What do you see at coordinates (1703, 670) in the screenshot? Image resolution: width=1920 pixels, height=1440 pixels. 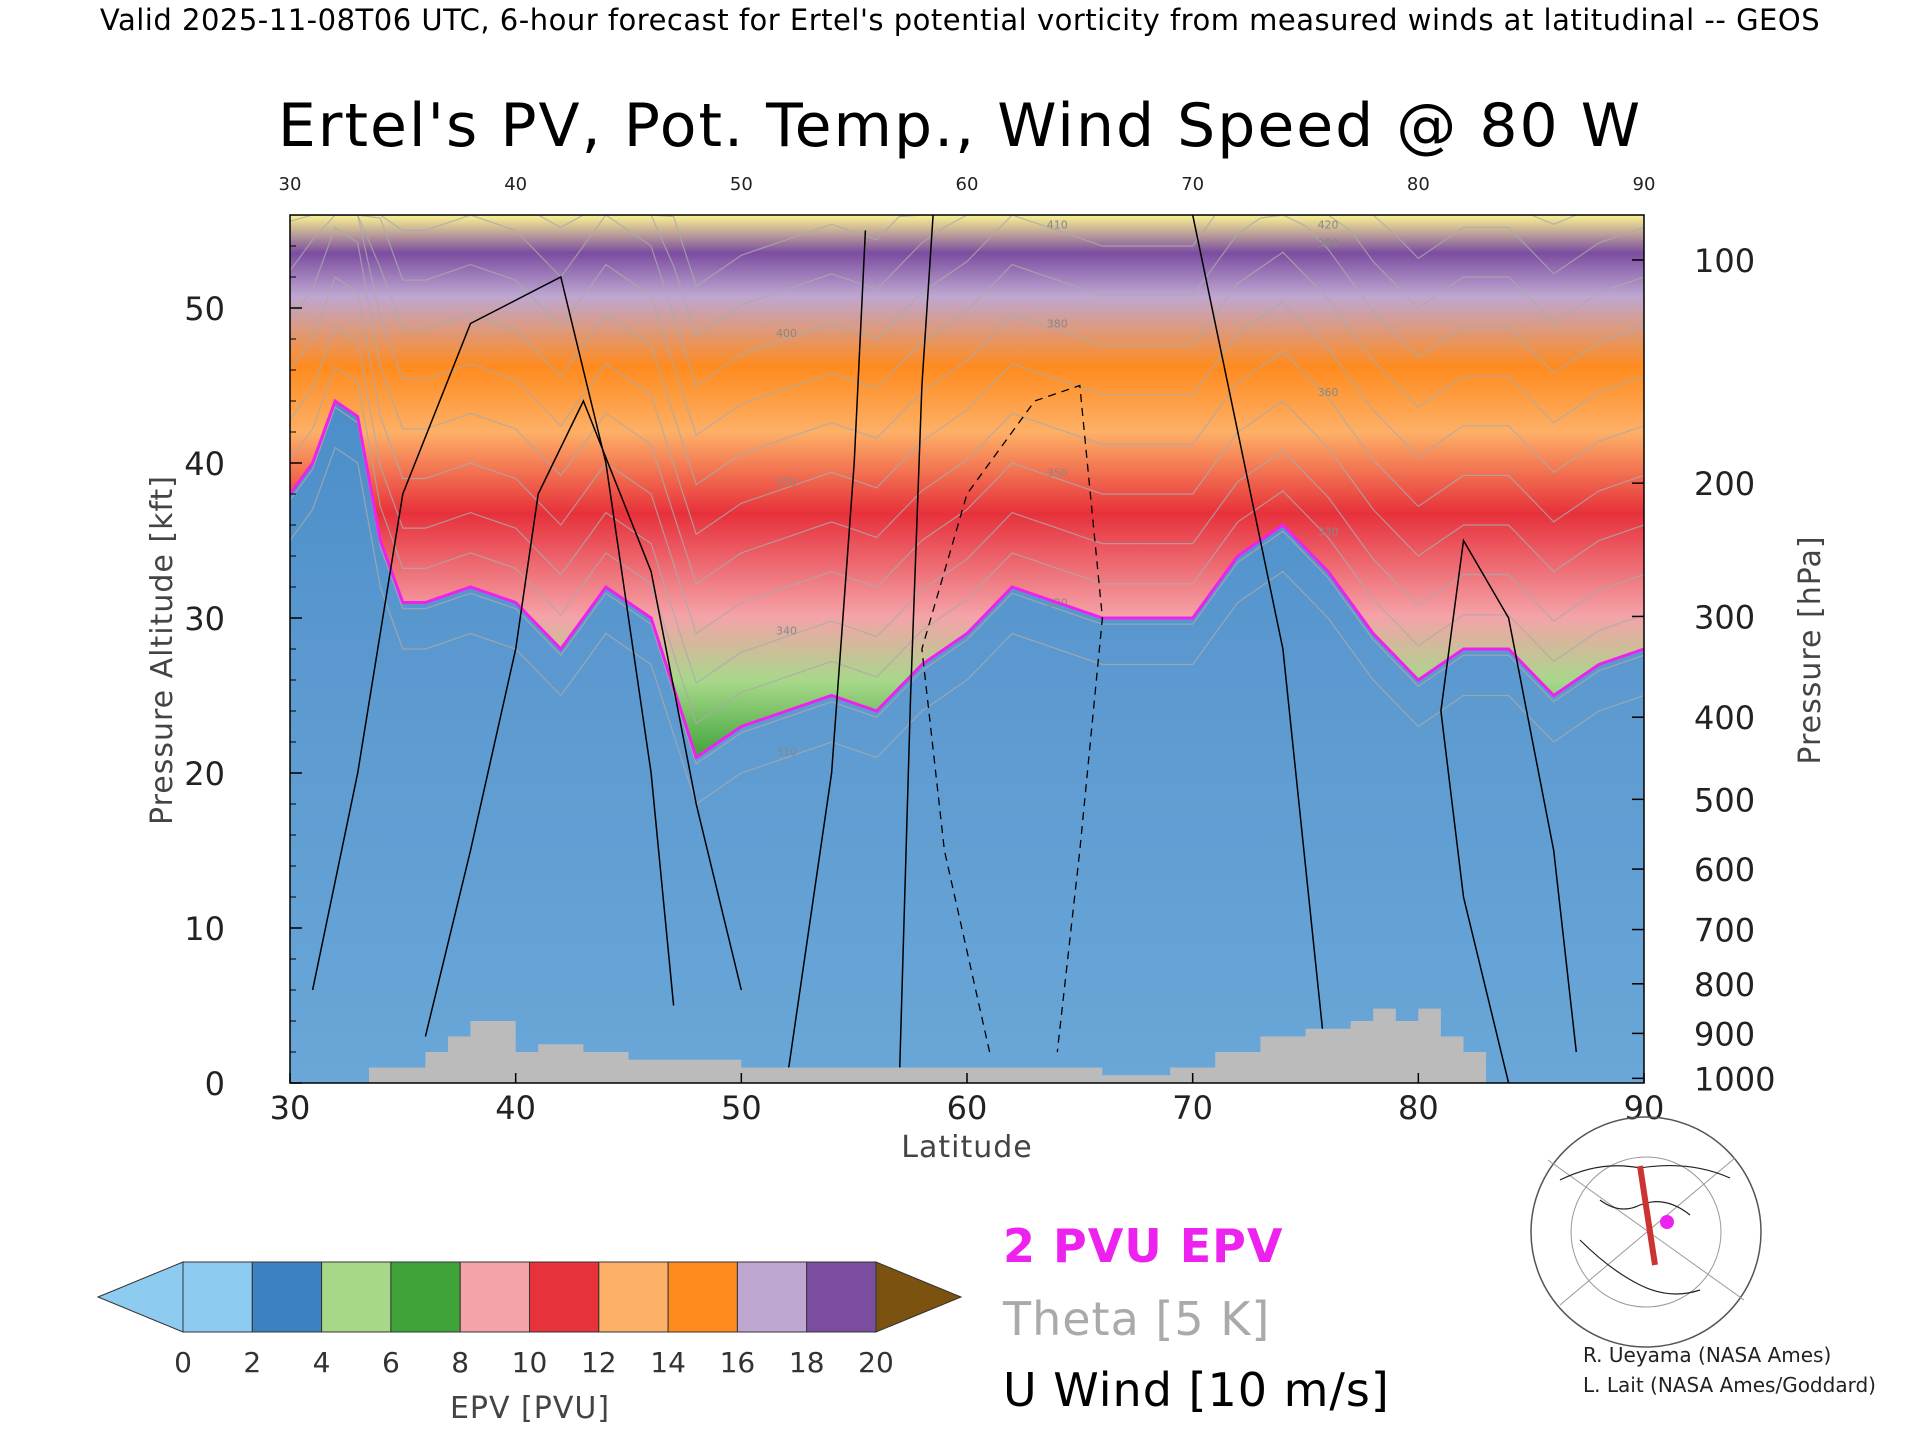 I see `pressure-axis-ticks: 100 200 300 400 500 600 700 800 900 1000` at bounding box center [1703, 670].